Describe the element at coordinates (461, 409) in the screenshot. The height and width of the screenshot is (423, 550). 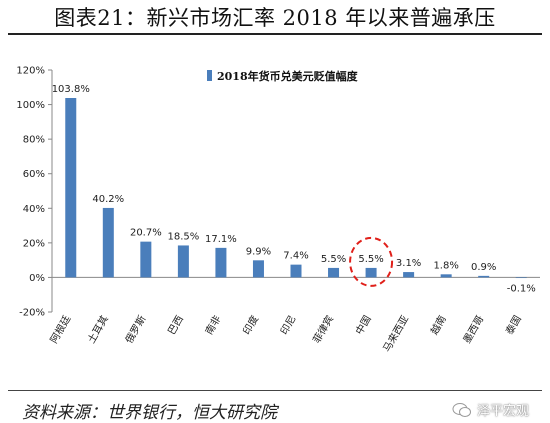
I see `wechat-icon` at that location.